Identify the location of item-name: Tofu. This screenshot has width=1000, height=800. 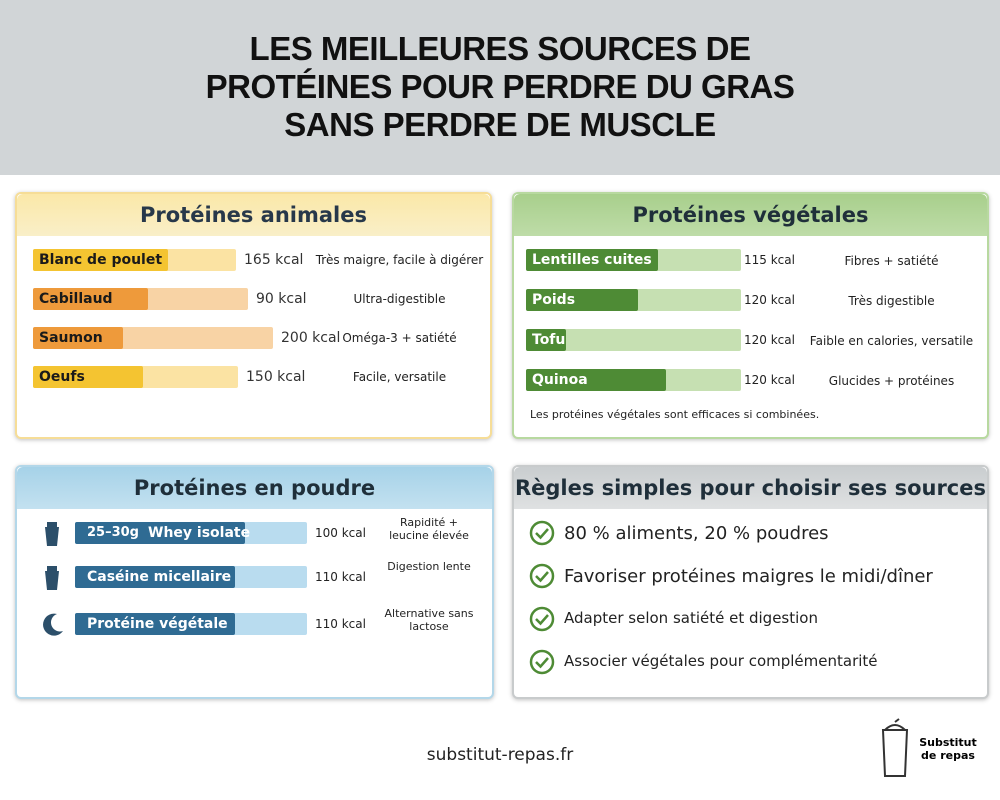
(546, 340).